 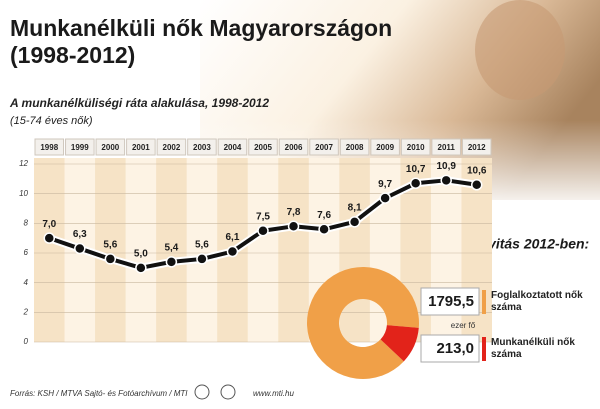 I want to click on value-label: 8,1, so click(x=355, y=207).